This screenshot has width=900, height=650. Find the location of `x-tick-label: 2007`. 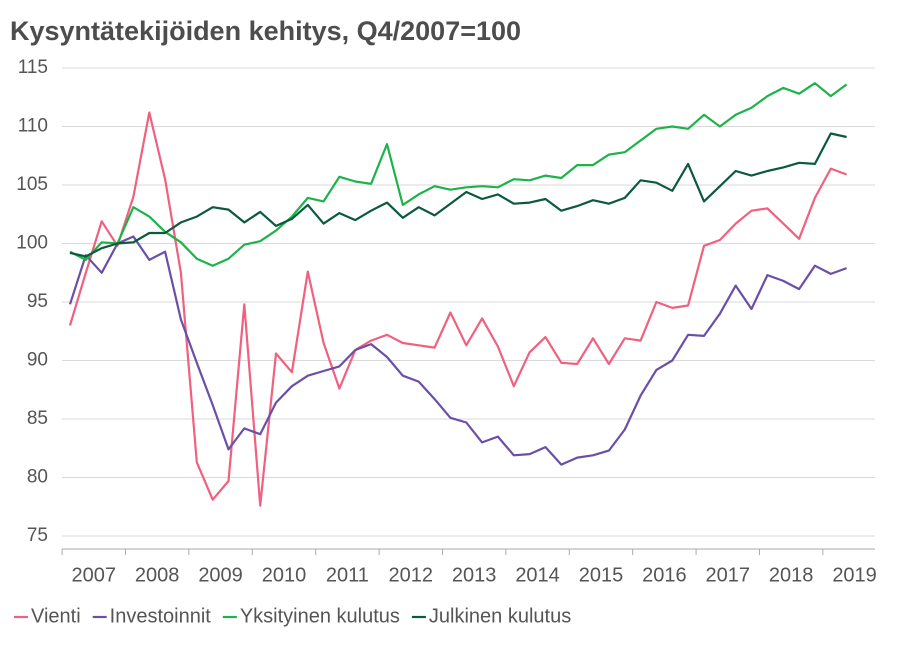

x-tick-label: 2007 is located at coordinates (94, 575).